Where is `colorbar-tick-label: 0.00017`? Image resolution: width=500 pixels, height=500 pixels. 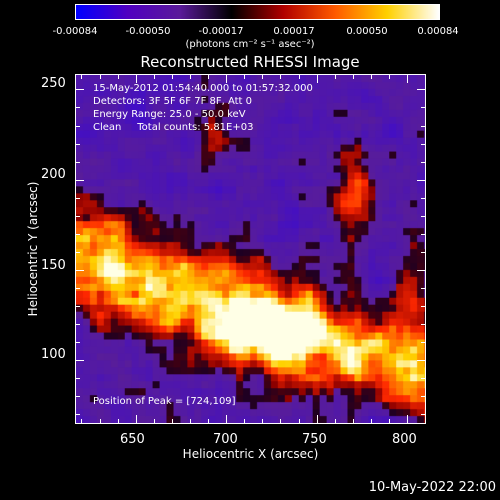
colorbar-tick-label: 0.00017 is located at coordinates (294, 31).